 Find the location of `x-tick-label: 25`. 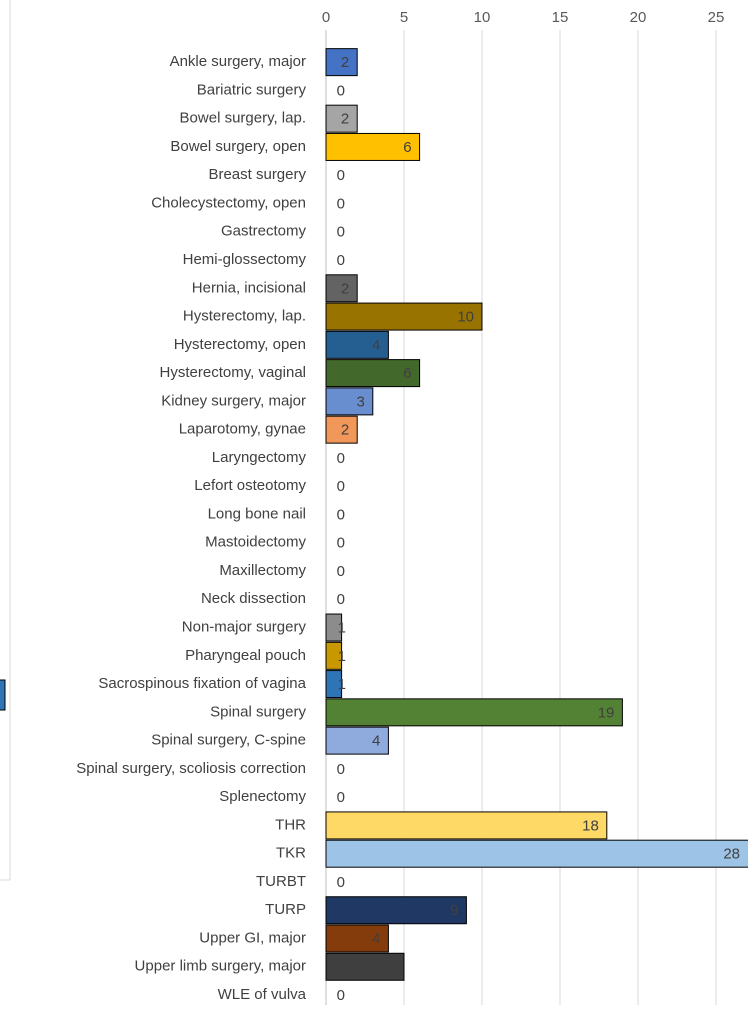

x-tick-label: 25 is located at coordinates (716, 17).